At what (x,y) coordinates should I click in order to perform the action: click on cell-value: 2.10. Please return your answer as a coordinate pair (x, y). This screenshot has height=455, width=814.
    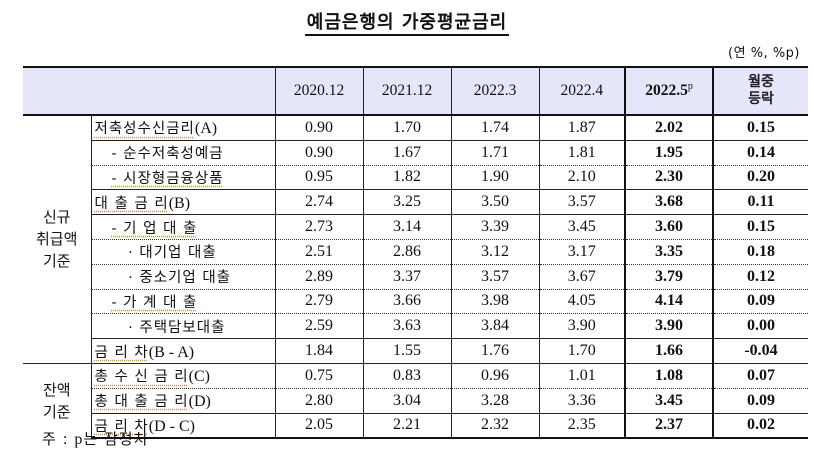
    Looking at the image, I should click on (582, 177).